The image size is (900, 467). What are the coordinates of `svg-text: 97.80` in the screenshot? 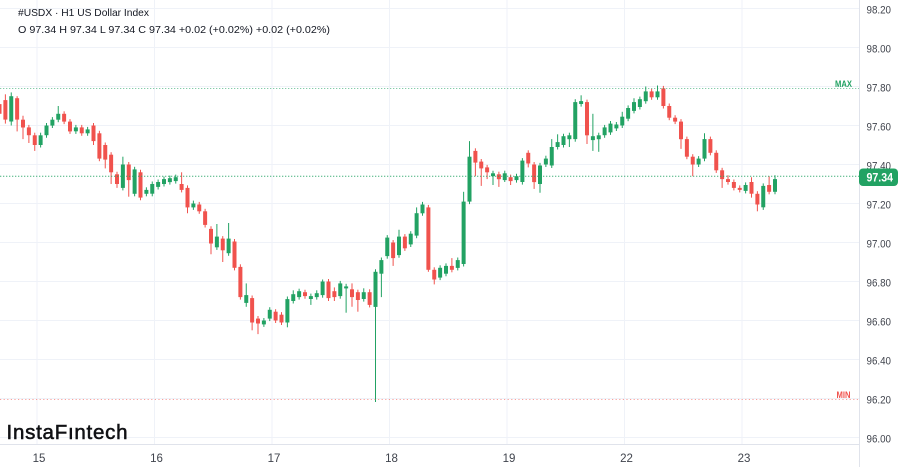 It's located at (879, 89).